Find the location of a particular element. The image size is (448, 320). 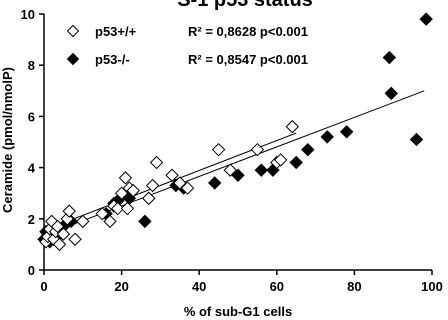

legend-stats-0: R² = 0,8628 p<0.001 is located at coordinates (248, 31).